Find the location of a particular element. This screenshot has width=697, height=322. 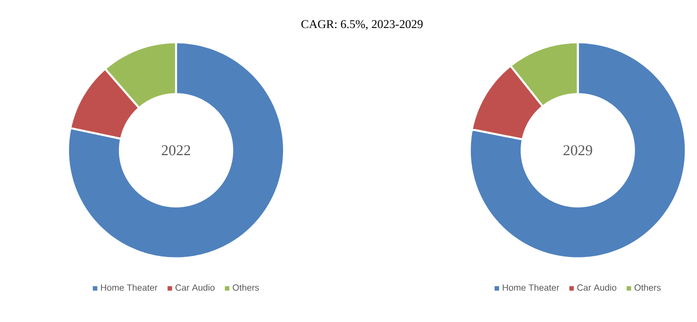

text: 2029 is located at coordinates (578, 150).